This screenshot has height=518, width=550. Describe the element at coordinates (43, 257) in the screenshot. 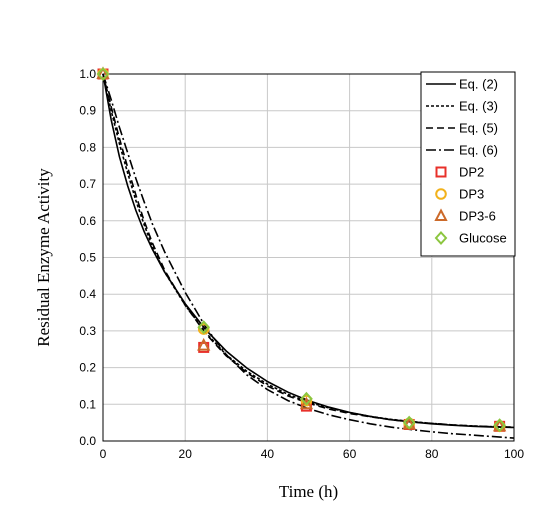

I see `y-axis-title: Residual Enzyme Activity` at that location.